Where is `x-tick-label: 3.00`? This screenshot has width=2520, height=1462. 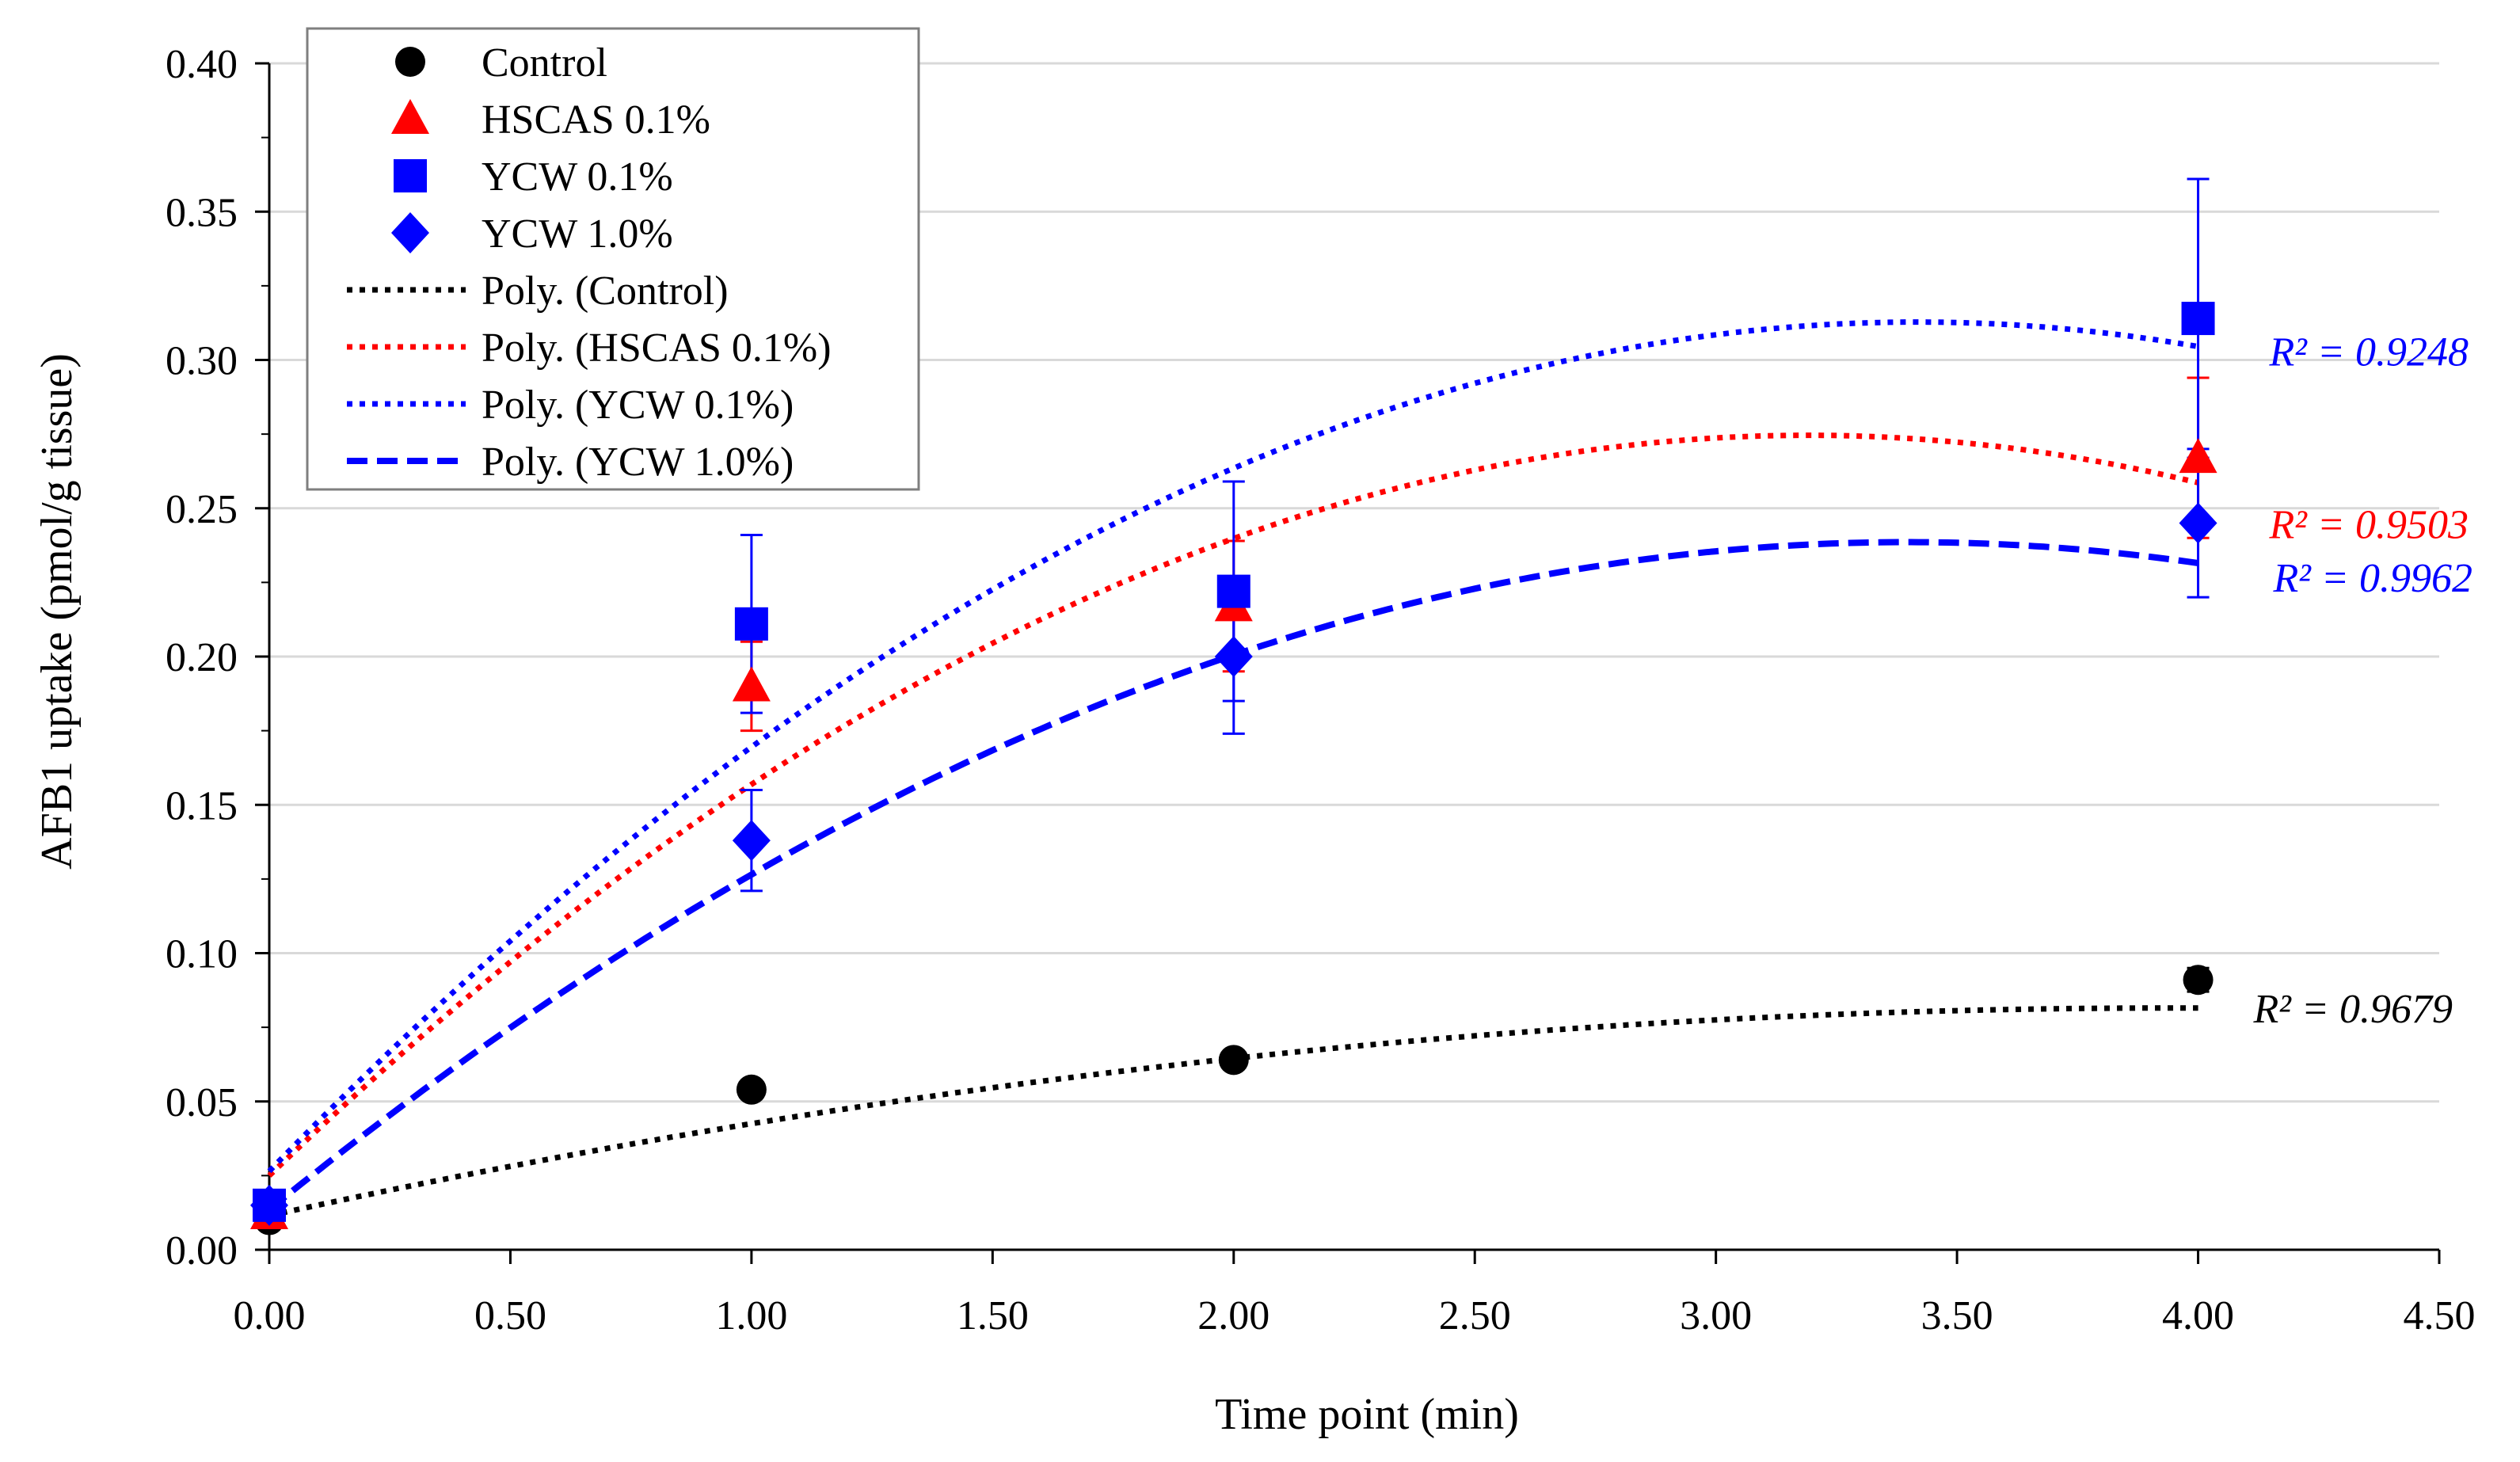 x-tick-label: 3.00 is located at coordinates (1716, 1315).